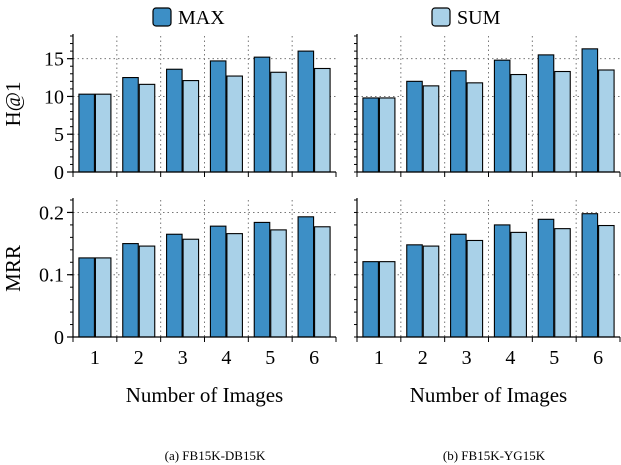  Describe the element at coordinates (215, 455) in the screenshot. I see `caption-a: (a) FB15K-DB15K` at that location.